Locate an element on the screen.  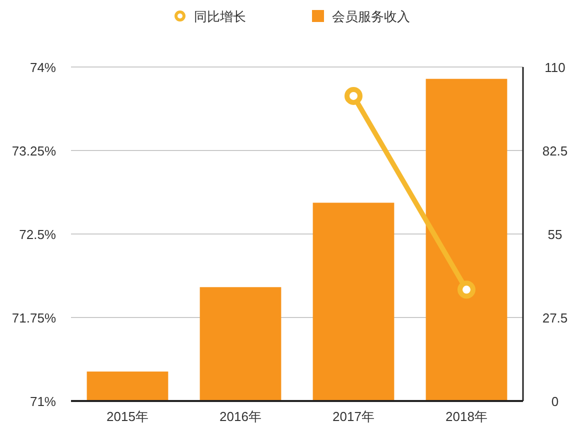
y-tick-label: 71.75% is located at coordinates (34, 318).